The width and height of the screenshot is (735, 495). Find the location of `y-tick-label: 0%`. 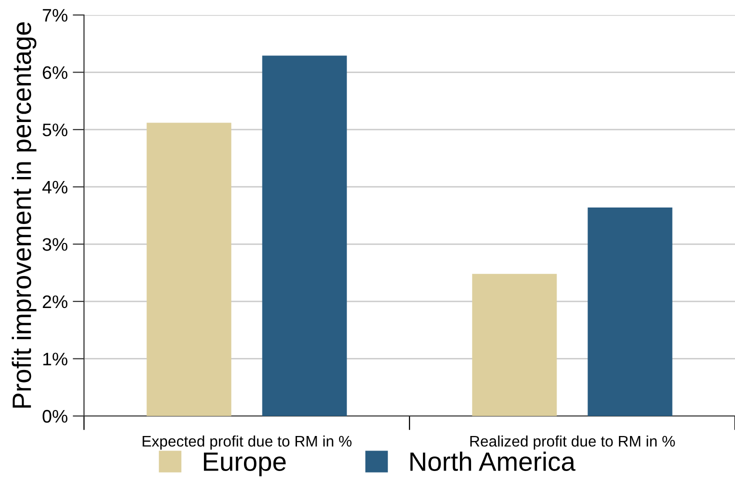

y-tick-label: 0% is located at coordinates (55, 416).